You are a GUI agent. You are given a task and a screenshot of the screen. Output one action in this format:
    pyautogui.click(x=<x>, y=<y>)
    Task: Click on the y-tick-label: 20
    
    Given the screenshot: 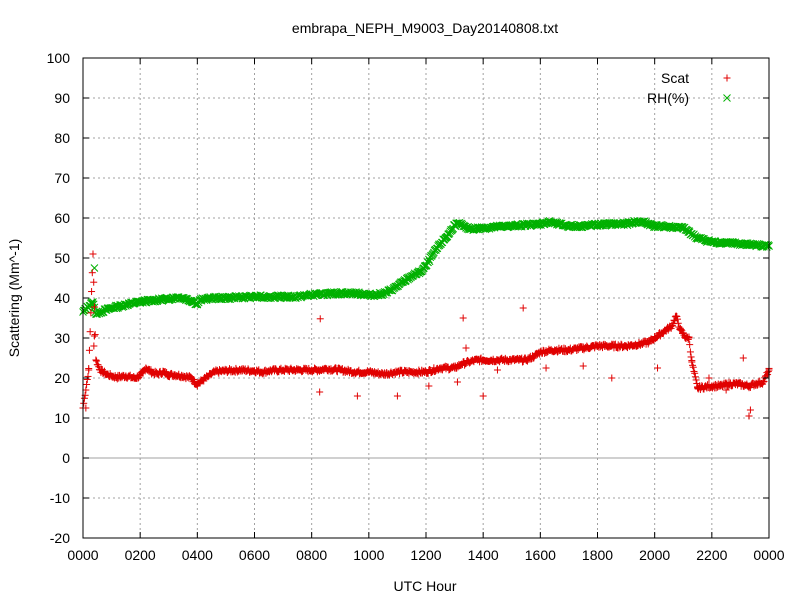 What is the action you would take?
    pyautogui.click(x=62, y=378)
    